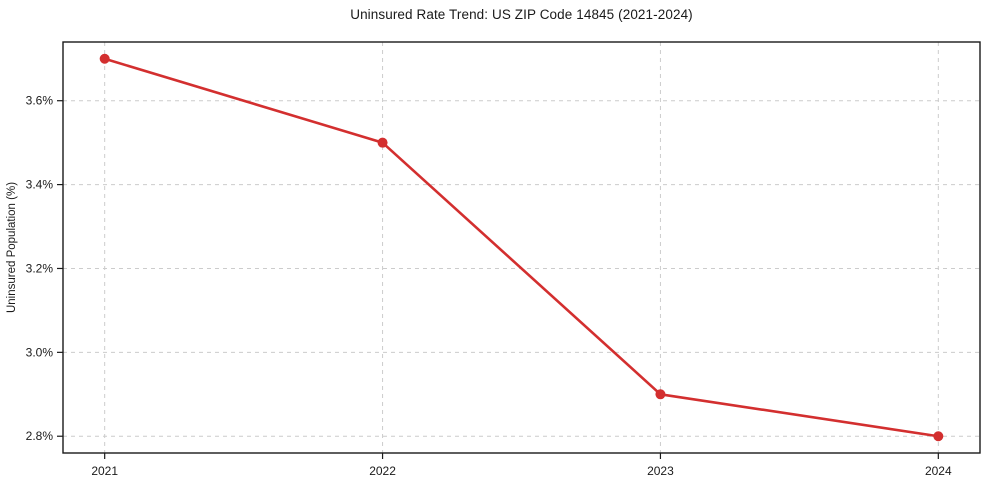  Describe the element at coordinates (40, 101) in the screenshot. I see `y-tick-label: 3.6%` at that location.